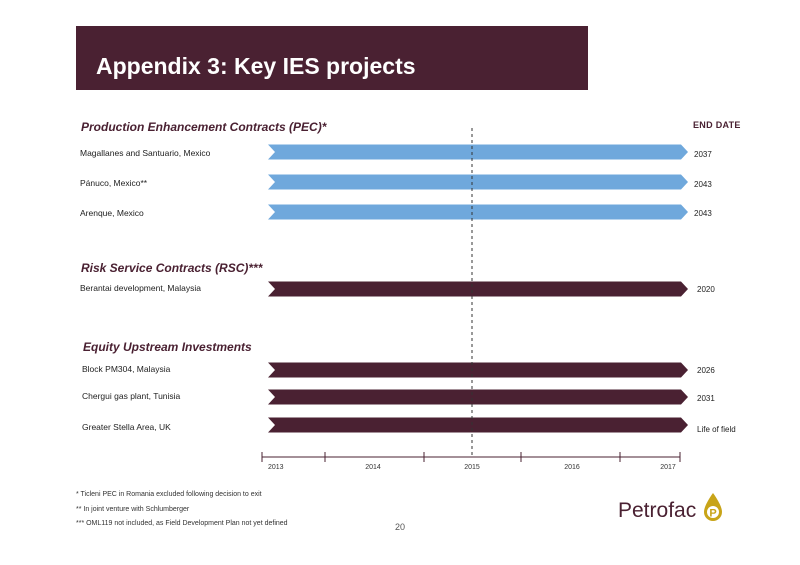 The width and height of the screenshot is (800, 565). What do you see at coordinates (112, 213) in the screenshot?
I see `project-label: Arenque, Mexico` at bounding box center [112, 213].